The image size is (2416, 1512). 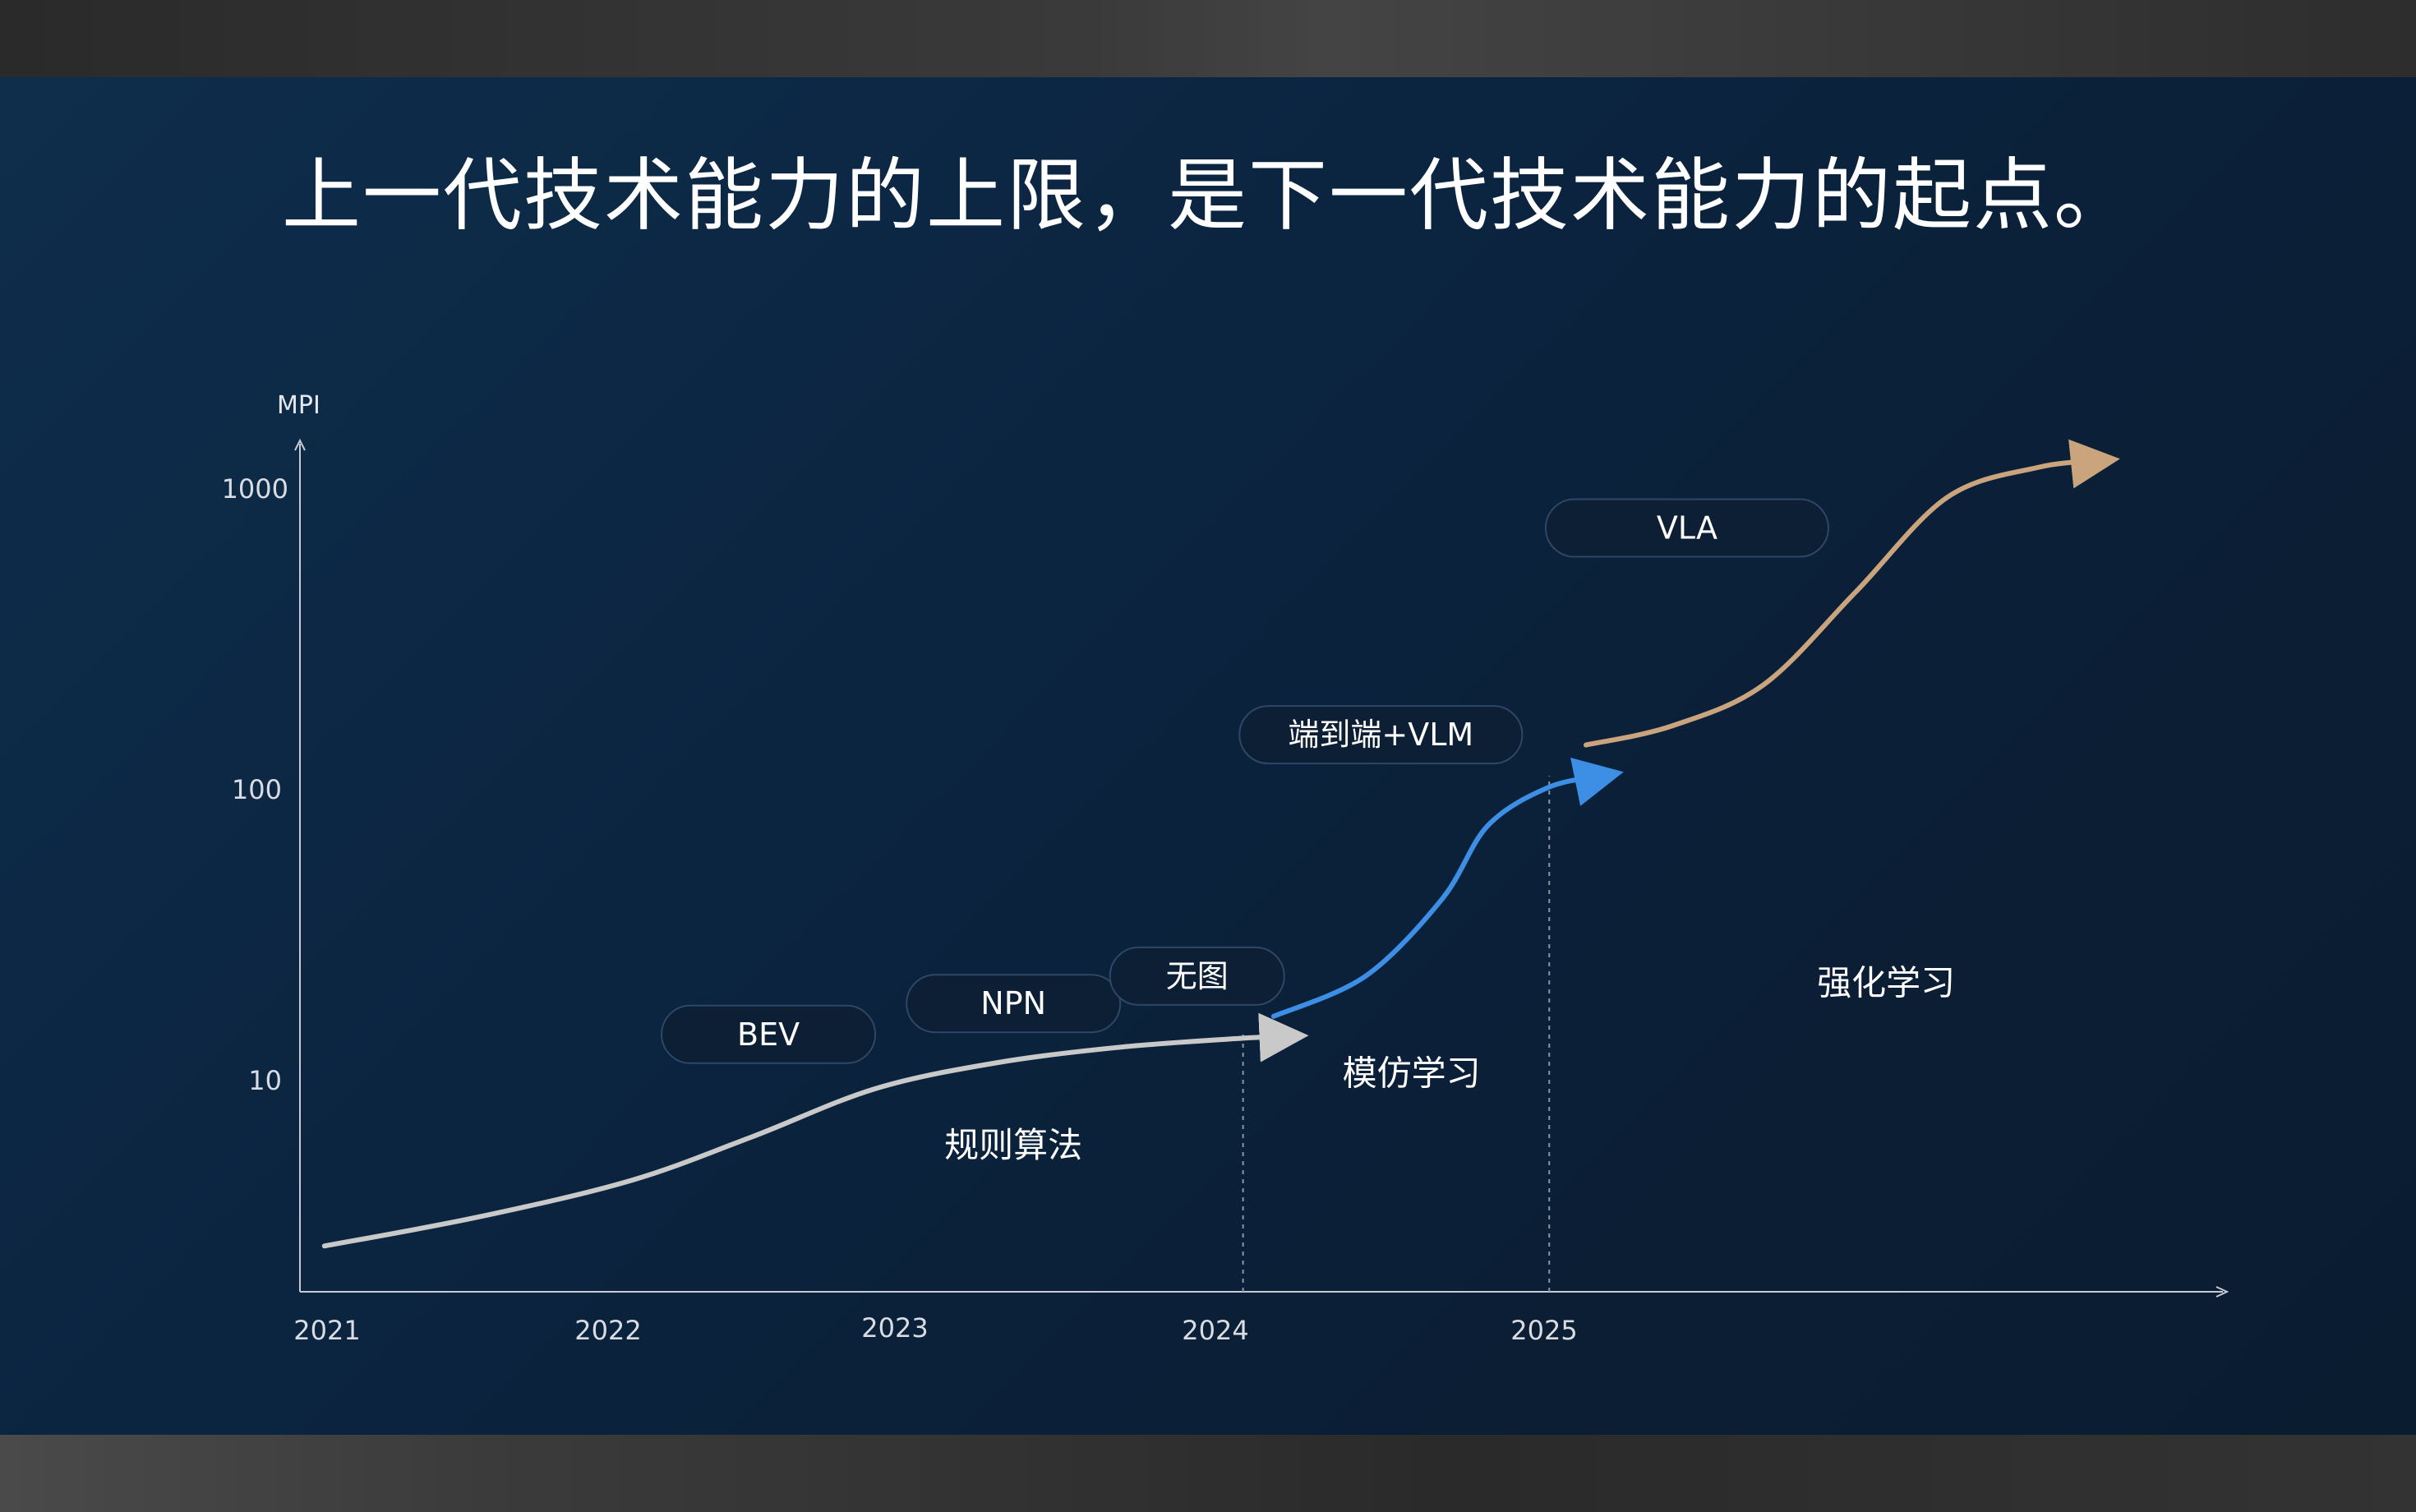 I want to click on y-tick-label-100: 100, so click(x=257, y=790).